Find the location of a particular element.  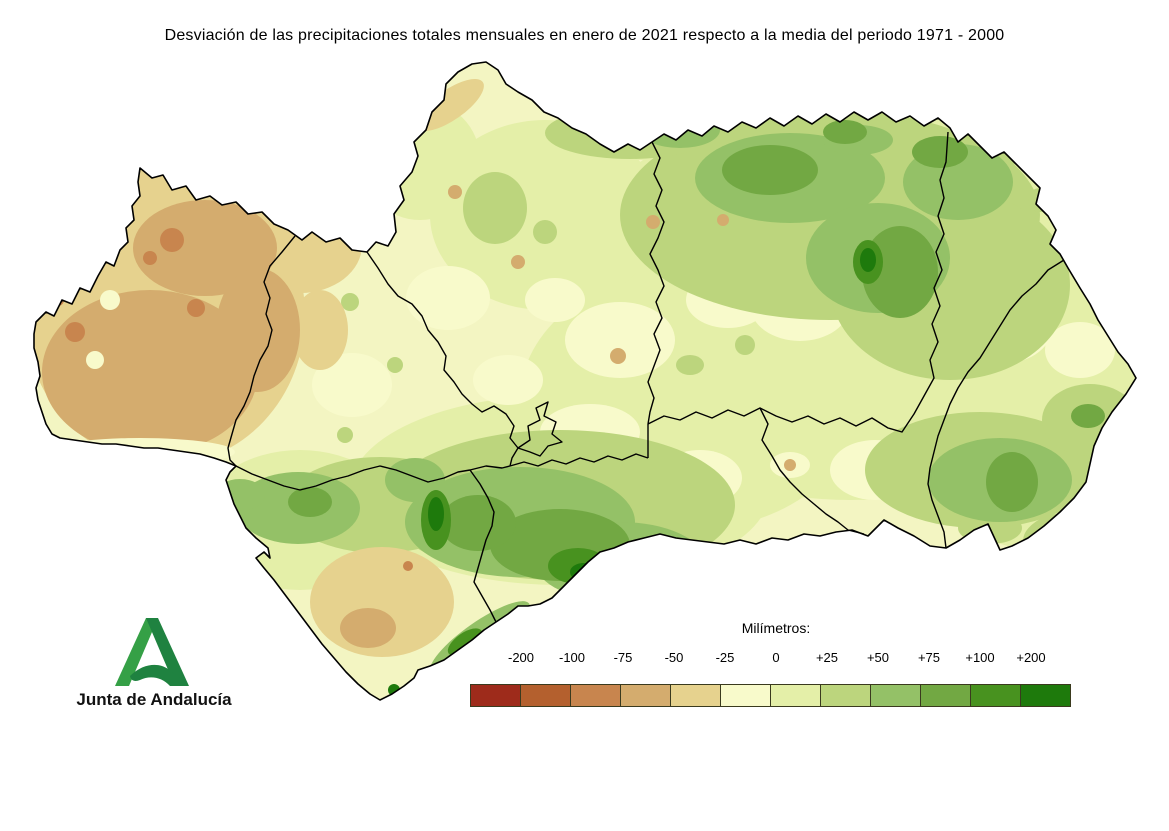

junta-logo-text: Junta de Andalucía is located at coordinates (154, 699).